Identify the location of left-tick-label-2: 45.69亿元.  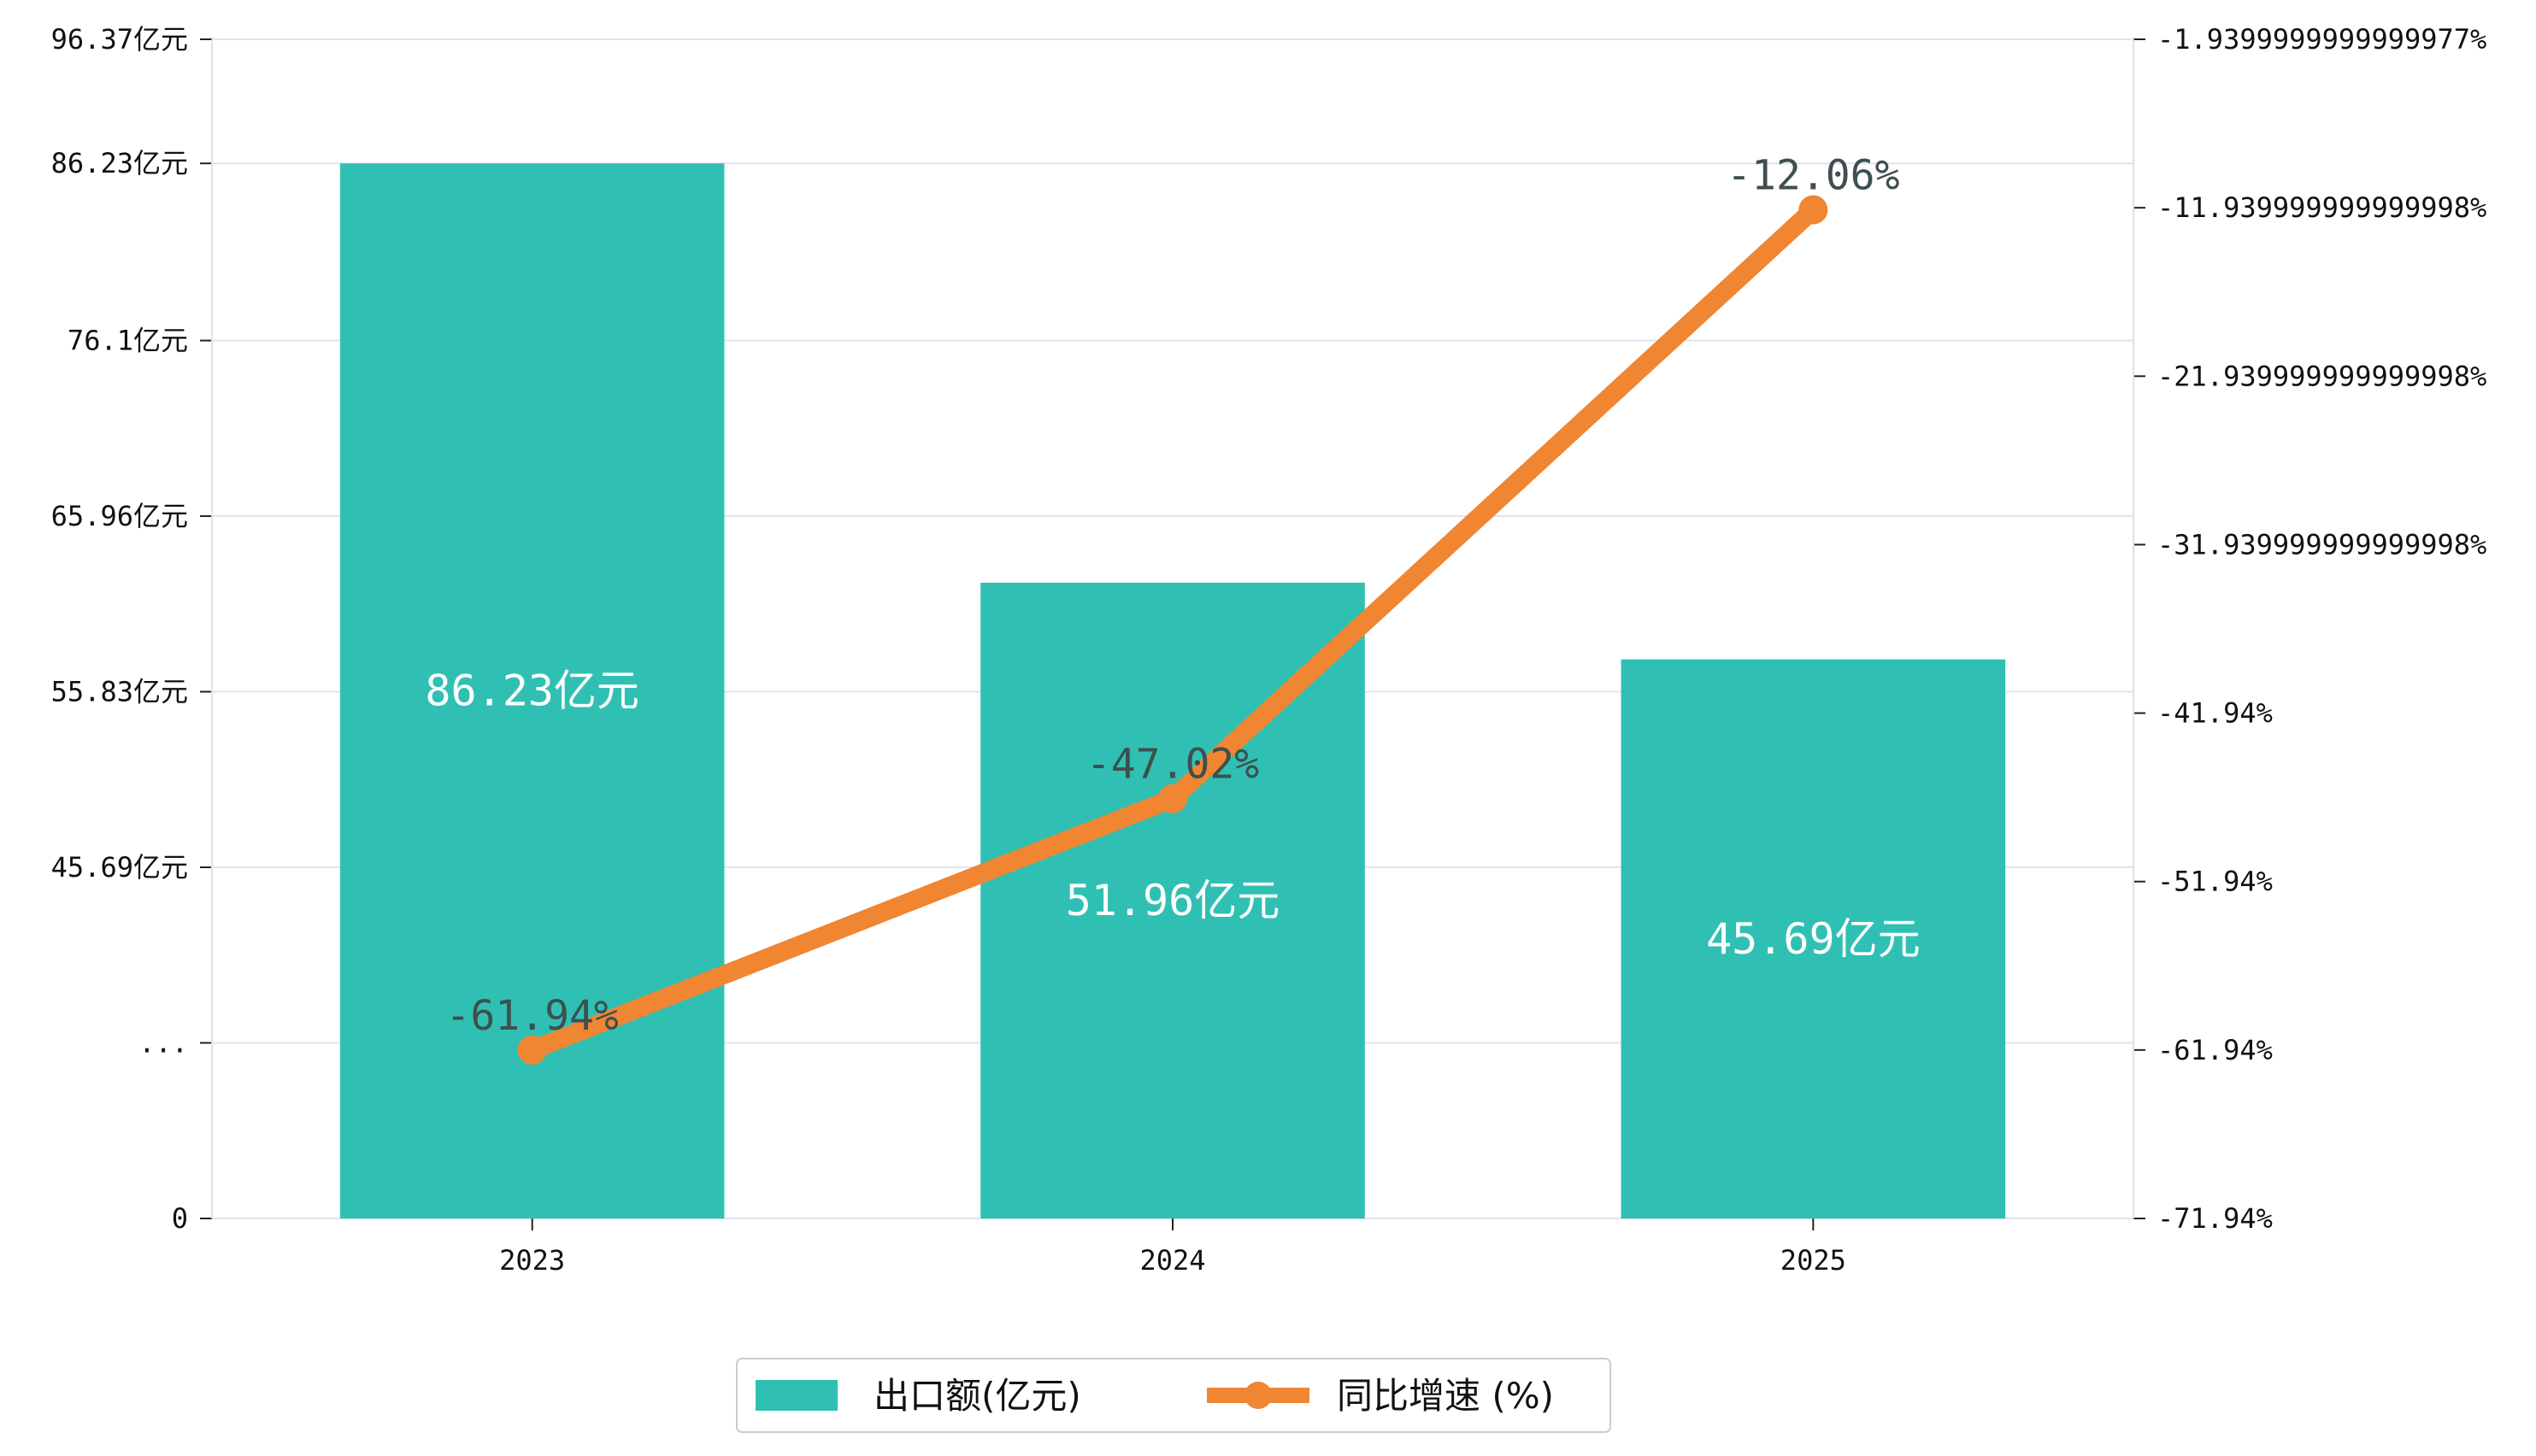
(119, 868).